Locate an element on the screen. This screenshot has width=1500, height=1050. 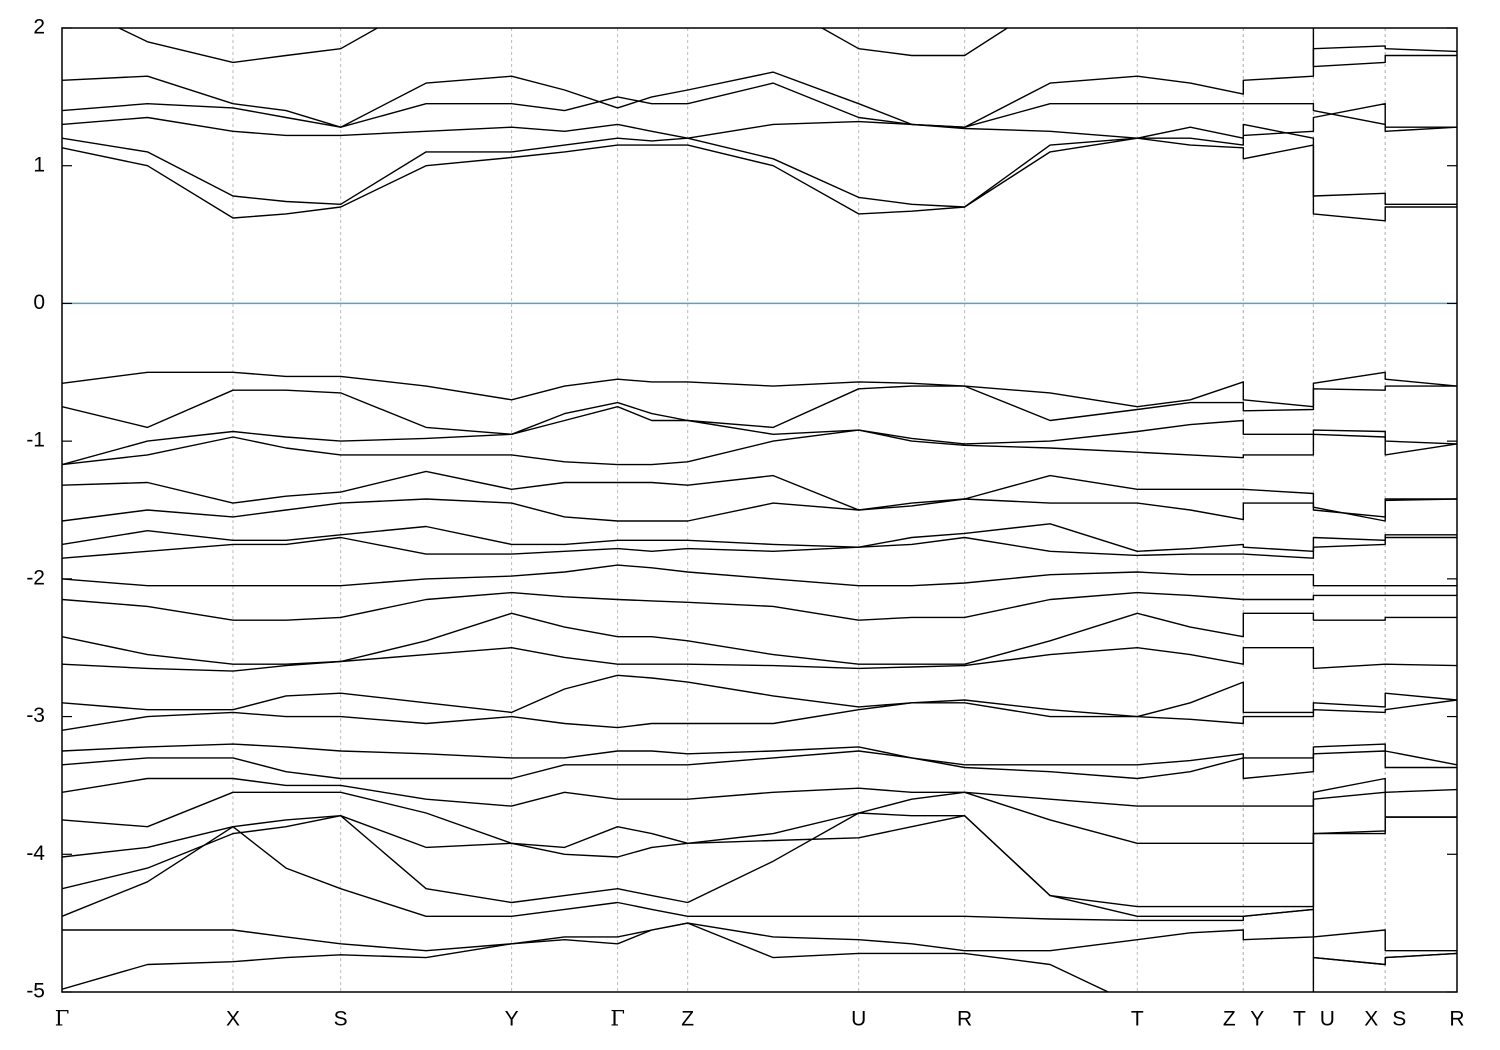
y-tick-label: -1 is located at coordinates (35, 440).